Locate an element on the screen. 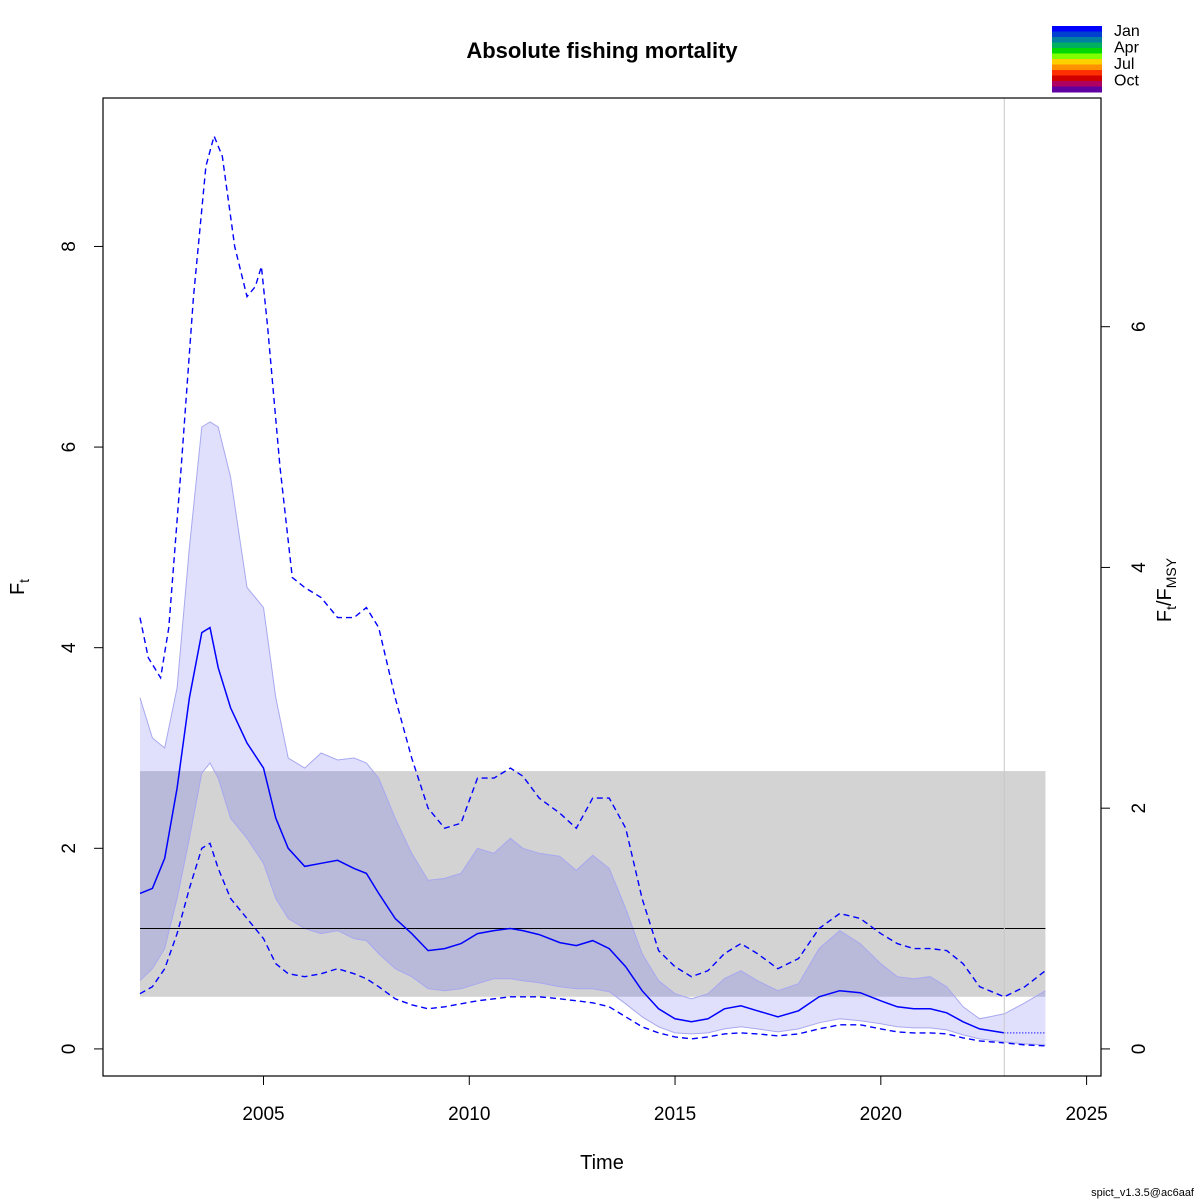 This screenshot has width=1200, height=1200. version-footnote: spict_v1.3.5@ac6aaf is located at coordinates (1143, 1193).